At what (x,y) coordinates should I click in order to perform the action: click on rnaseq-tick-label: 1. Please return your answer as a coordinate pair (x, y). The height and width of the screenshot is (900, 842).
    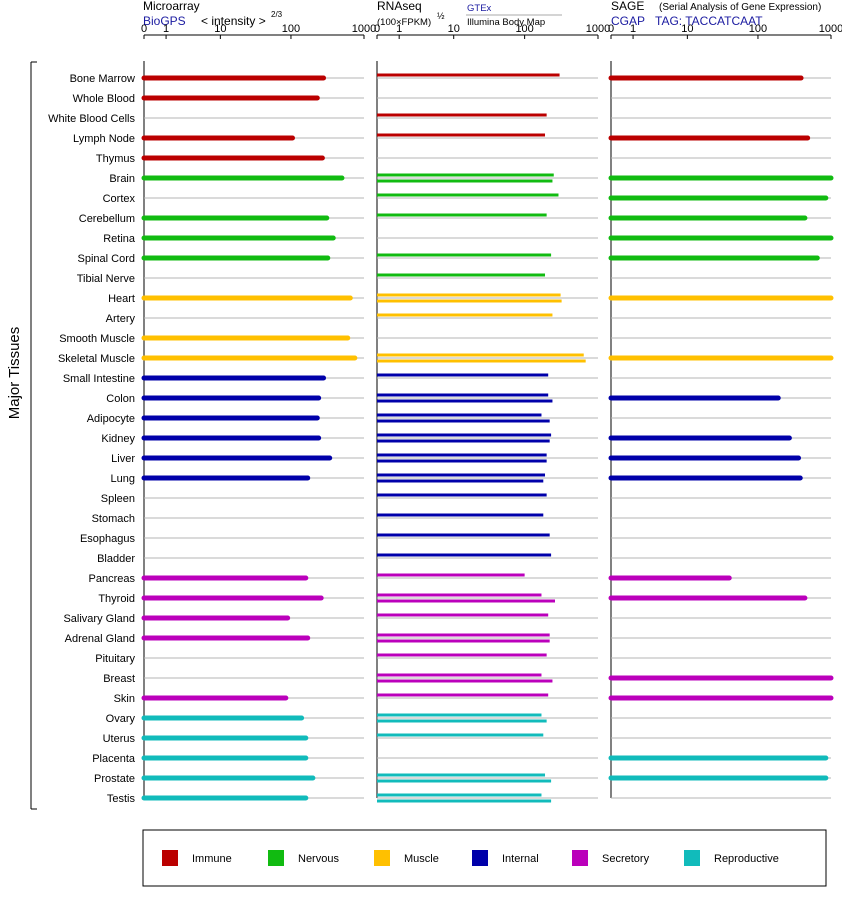
    Looking at the image, I should click on (399, 29).